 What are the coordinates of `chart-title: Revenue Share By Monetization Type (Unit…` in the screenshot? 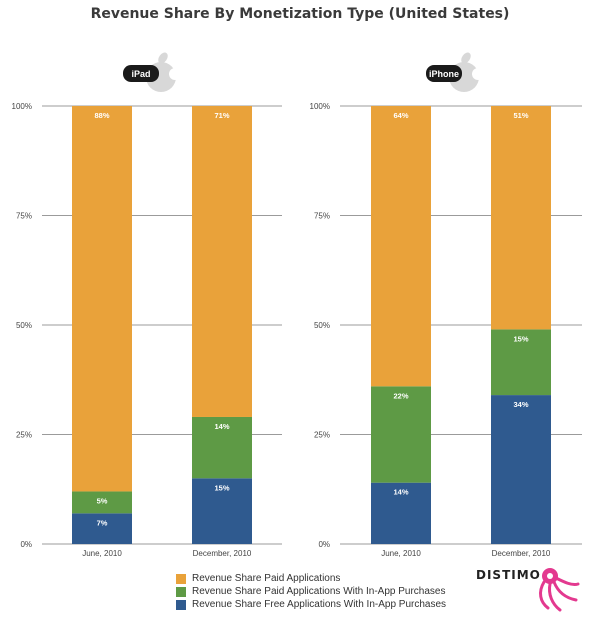 It's located at (300, 14).